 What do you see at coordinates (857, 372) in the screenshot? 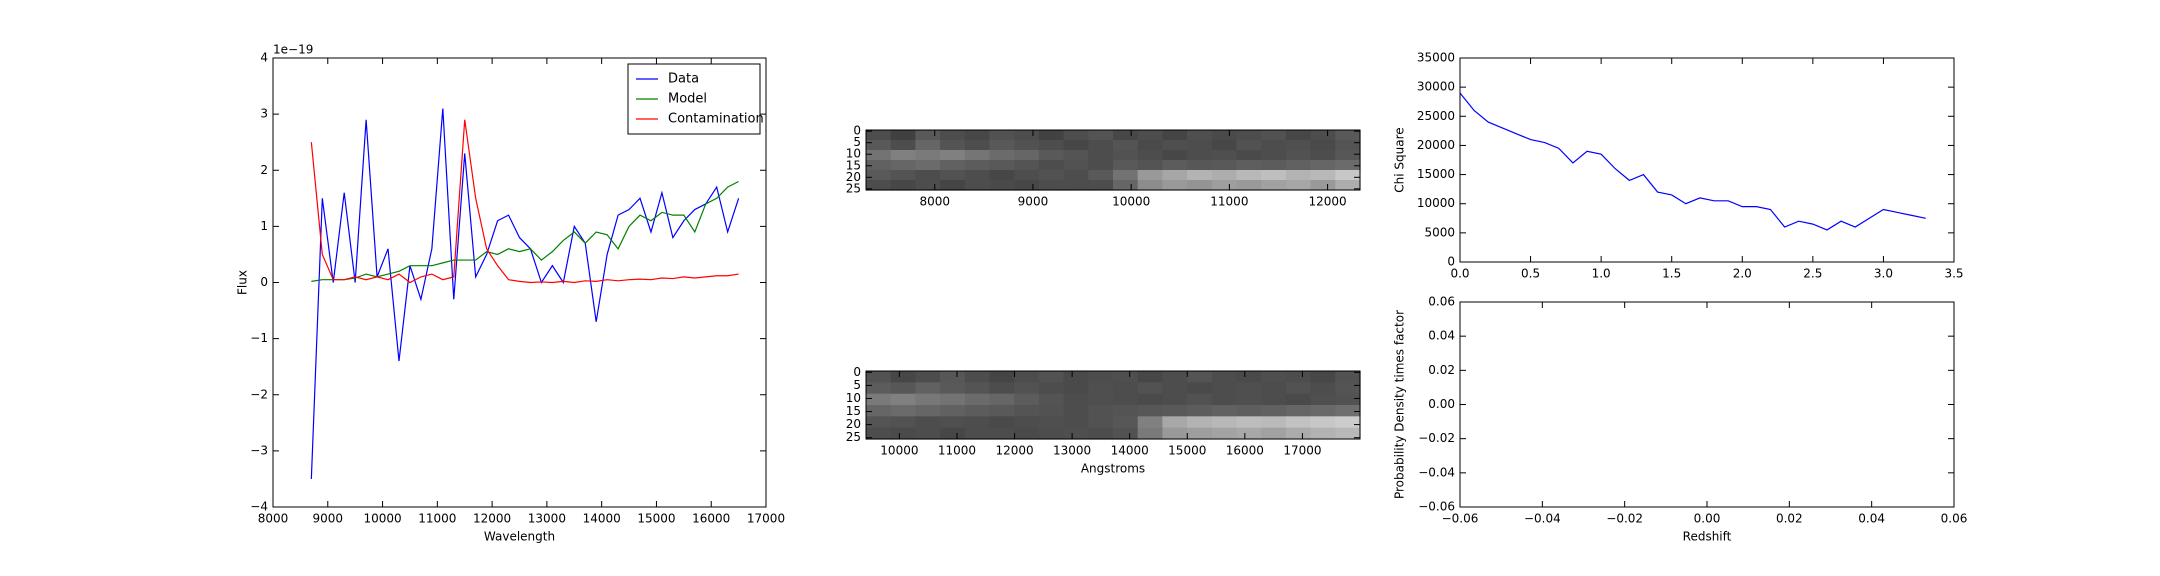
I see `y-tick-label: 0` at bounding box center [857, 372].